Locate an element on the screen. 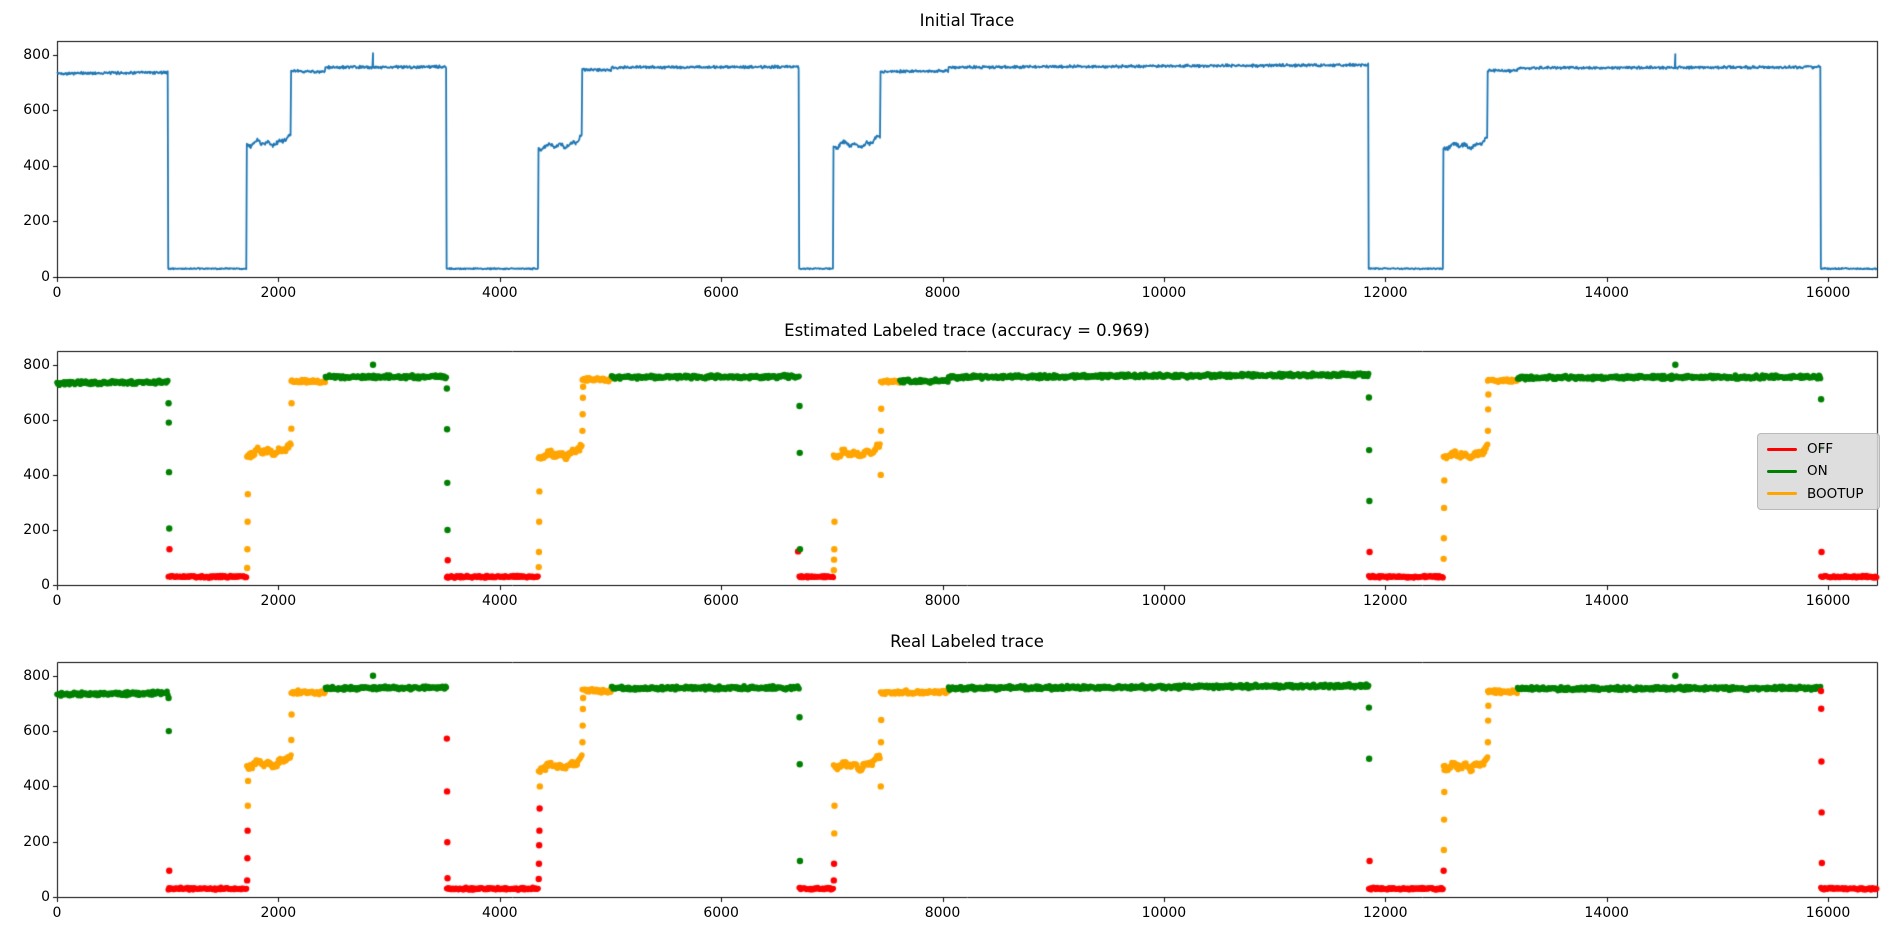 This screenshot has height=944, width=1891. legend-label-off: OFF is located at coordinates (1820, 449).